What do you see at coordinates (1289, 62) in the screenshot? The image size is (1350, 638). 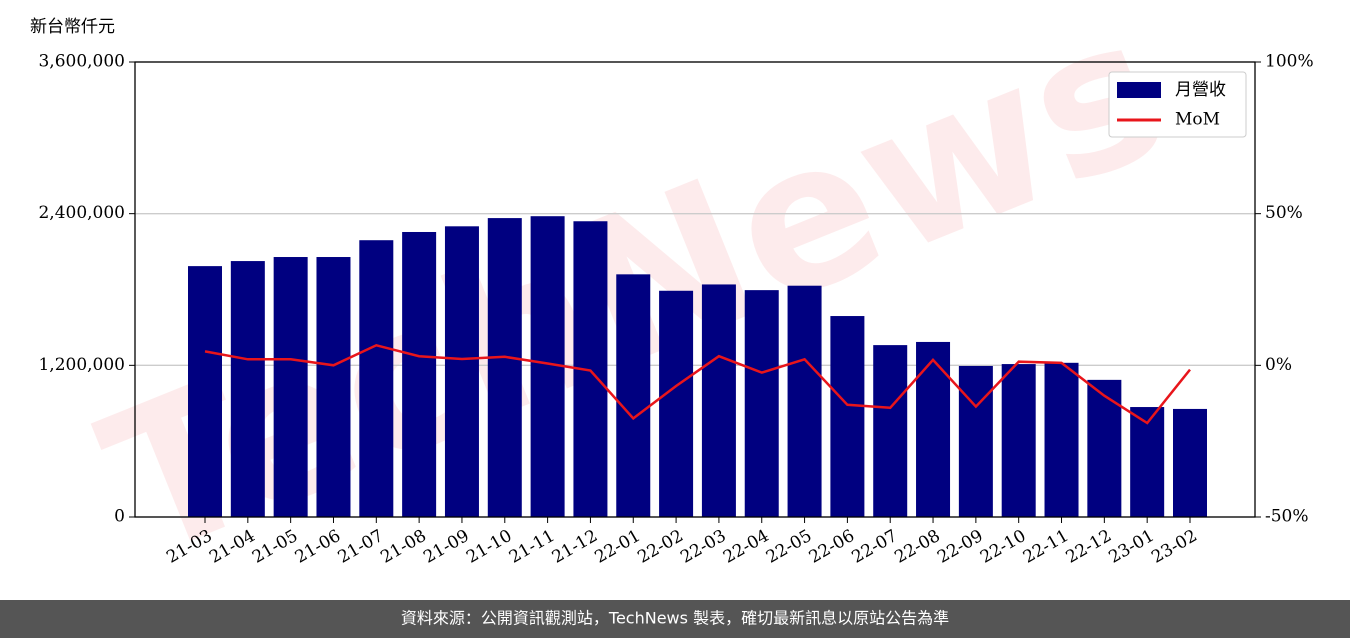 I see `y2-tick-label: 100%` at bounding box center [1289, 62].